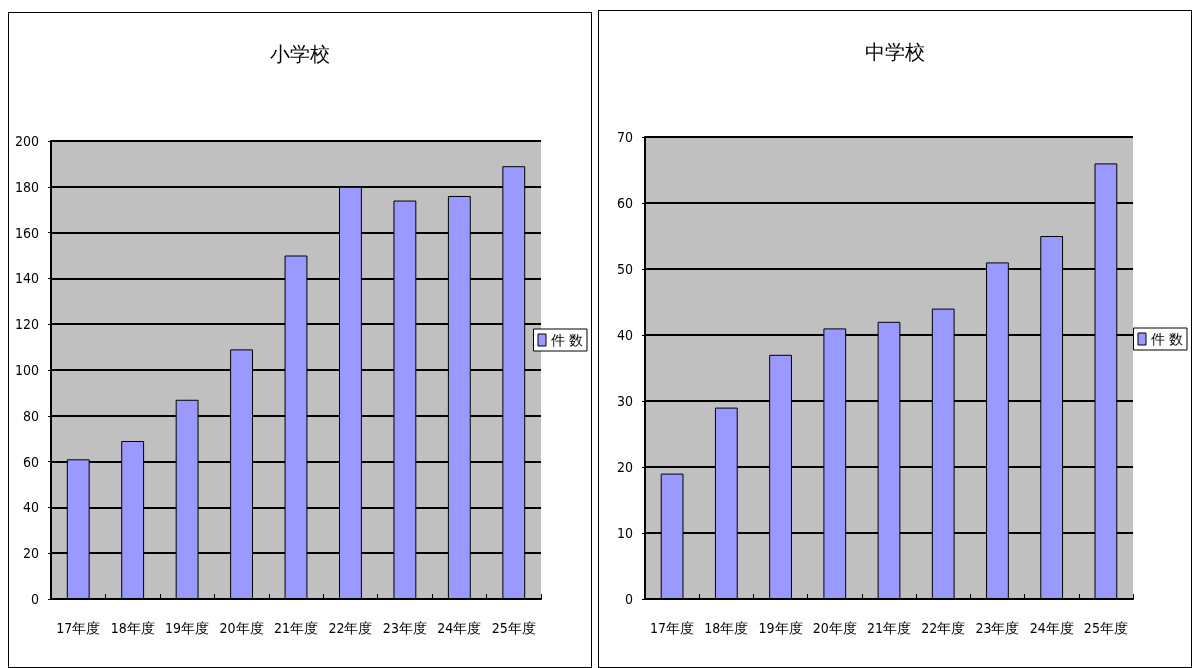 This screenshot has width=1192, height=668. What do you see at coordinates (895, 52) in the screenshot?
I see `chart-title: 中学校` at bounding box center [895, 52].